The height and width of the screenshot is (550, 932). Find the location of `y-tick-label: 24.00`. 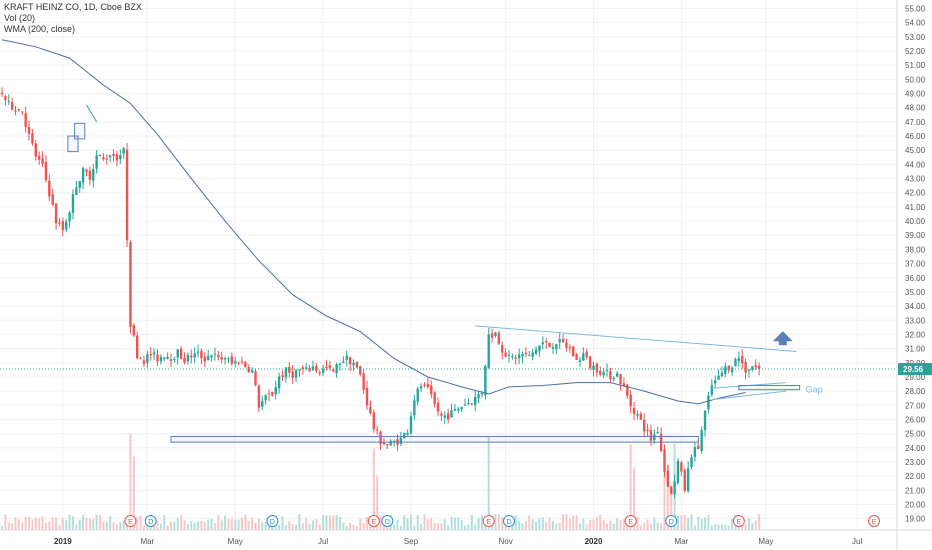

y-tick-label: 24.00 is located at coordinates (915, 448).